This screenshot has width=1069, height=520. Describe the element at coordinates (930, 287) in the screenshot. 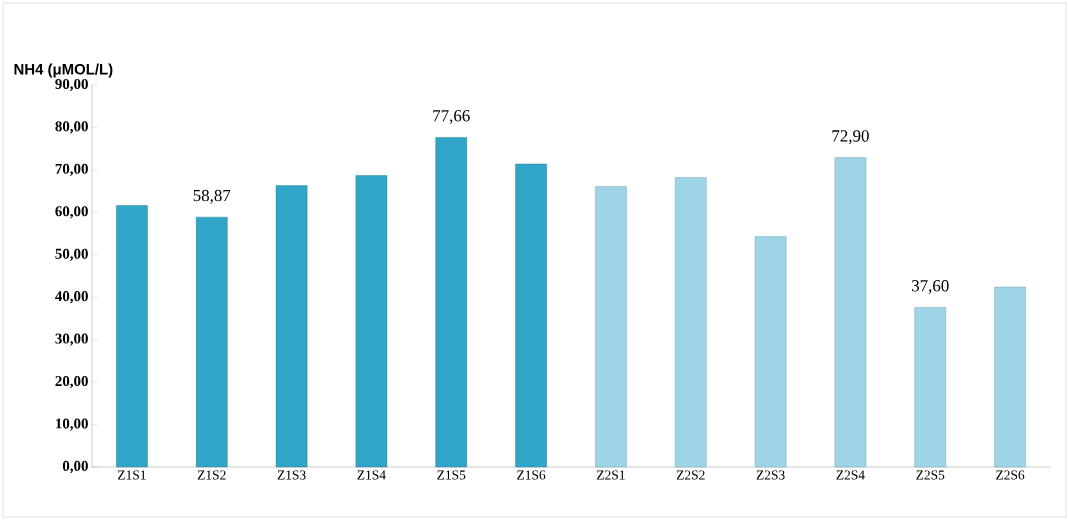

I see `data-label: 37,60` at that location.